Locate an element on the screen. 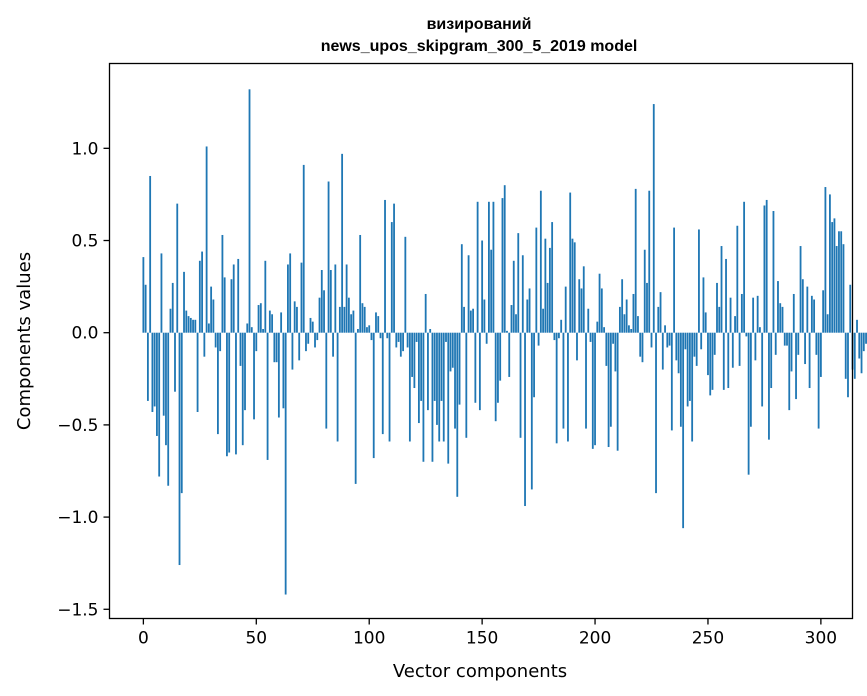  chart-title-line-1: визирований is located at coordinates (479, 24).